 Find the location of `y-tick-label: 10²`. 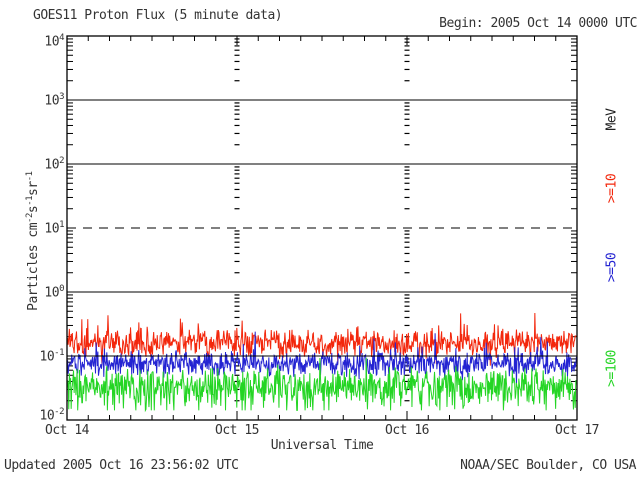

y-tick-label: 10² is located at coordinates (54, 164).